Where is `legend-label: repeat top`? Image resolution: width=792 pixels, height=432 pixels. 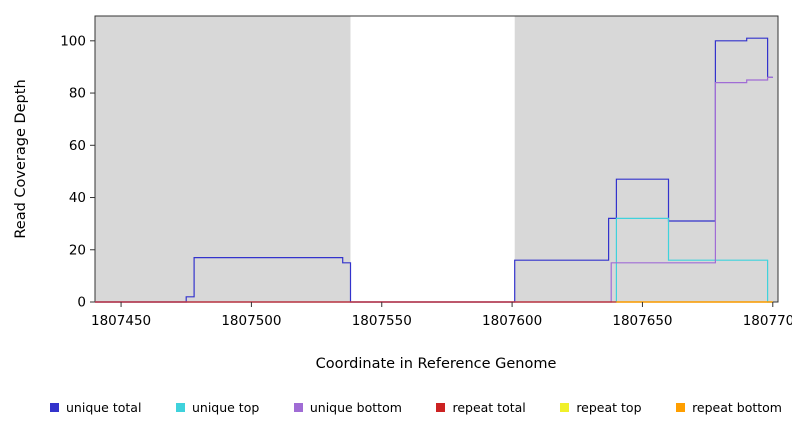 legend-label: repeat top is located at coordinates (609, 407).